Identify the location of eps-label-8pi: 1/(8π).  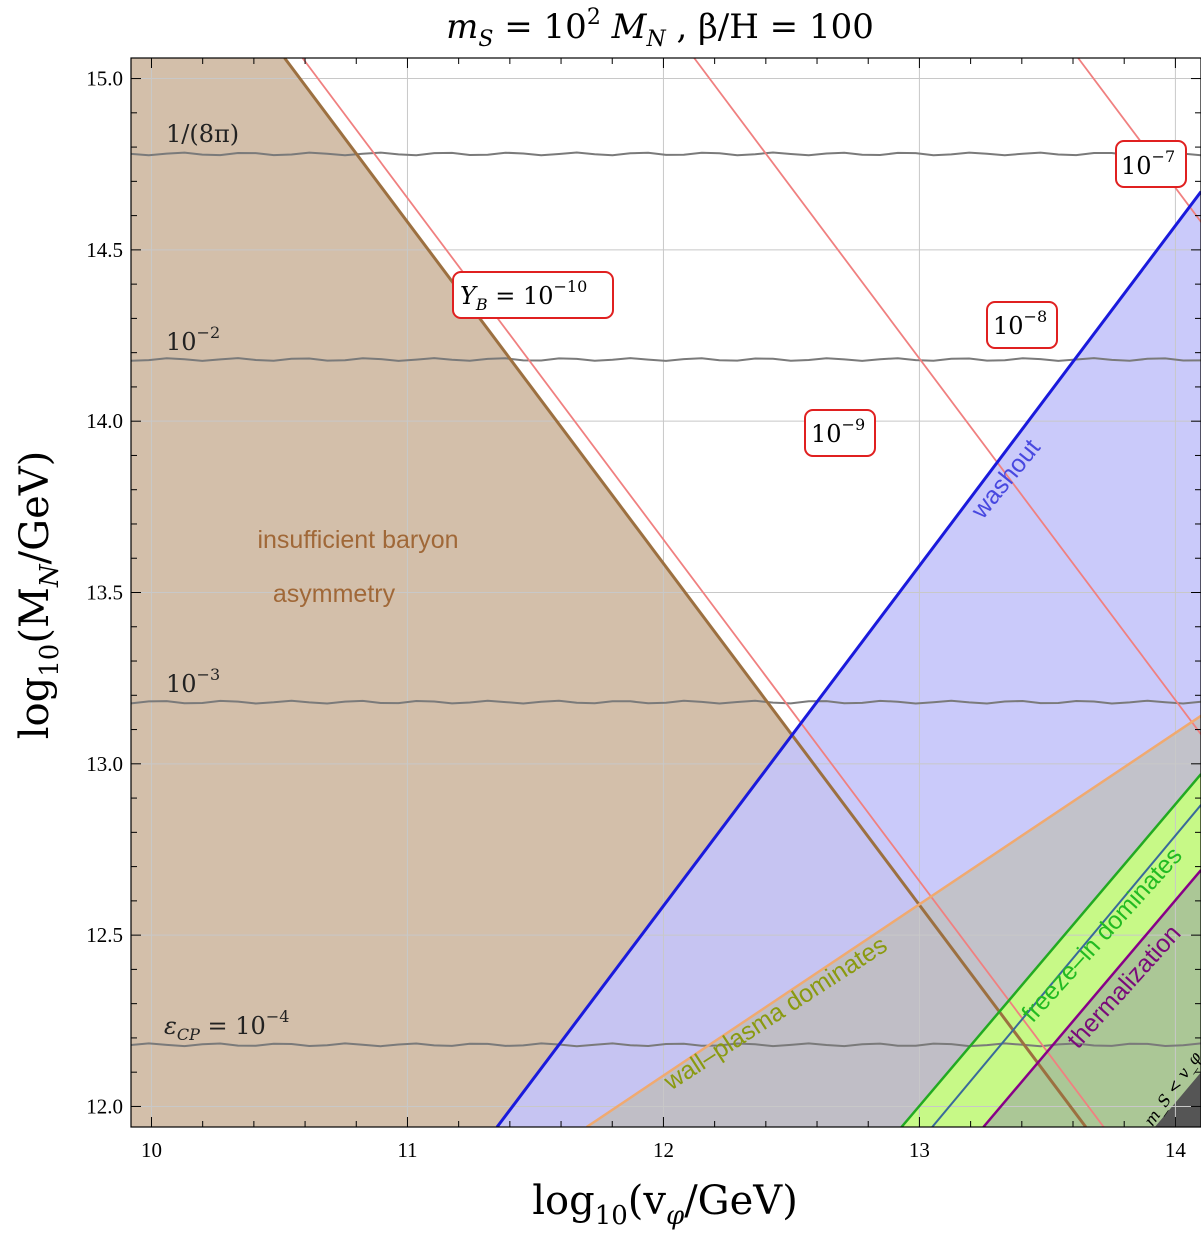
(202, 134).